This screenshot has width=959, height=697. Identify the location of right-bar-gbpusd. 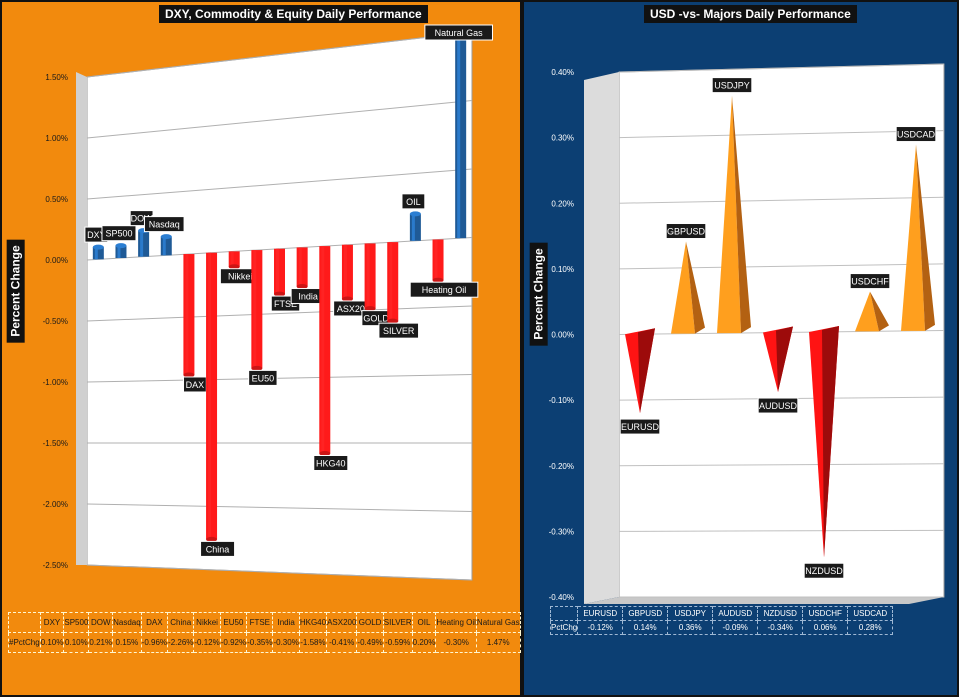
(688, 287).